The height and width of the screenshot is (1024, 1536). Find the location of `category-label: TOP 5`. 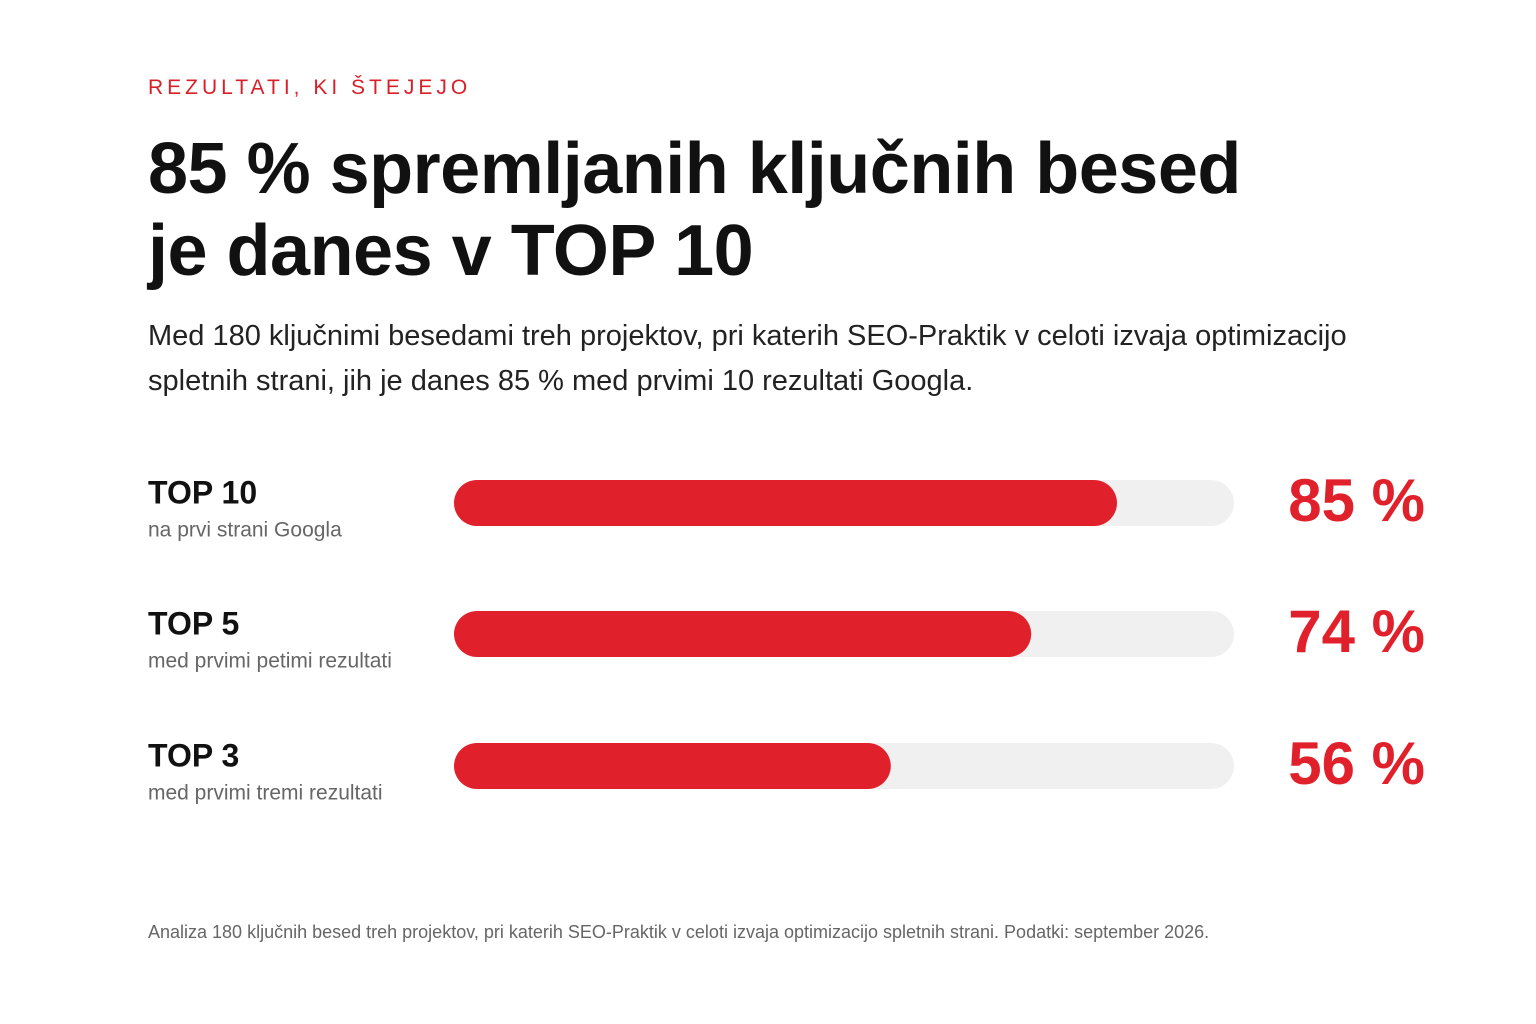

category-label: TOP 5 is located at coordinates (193, 623).